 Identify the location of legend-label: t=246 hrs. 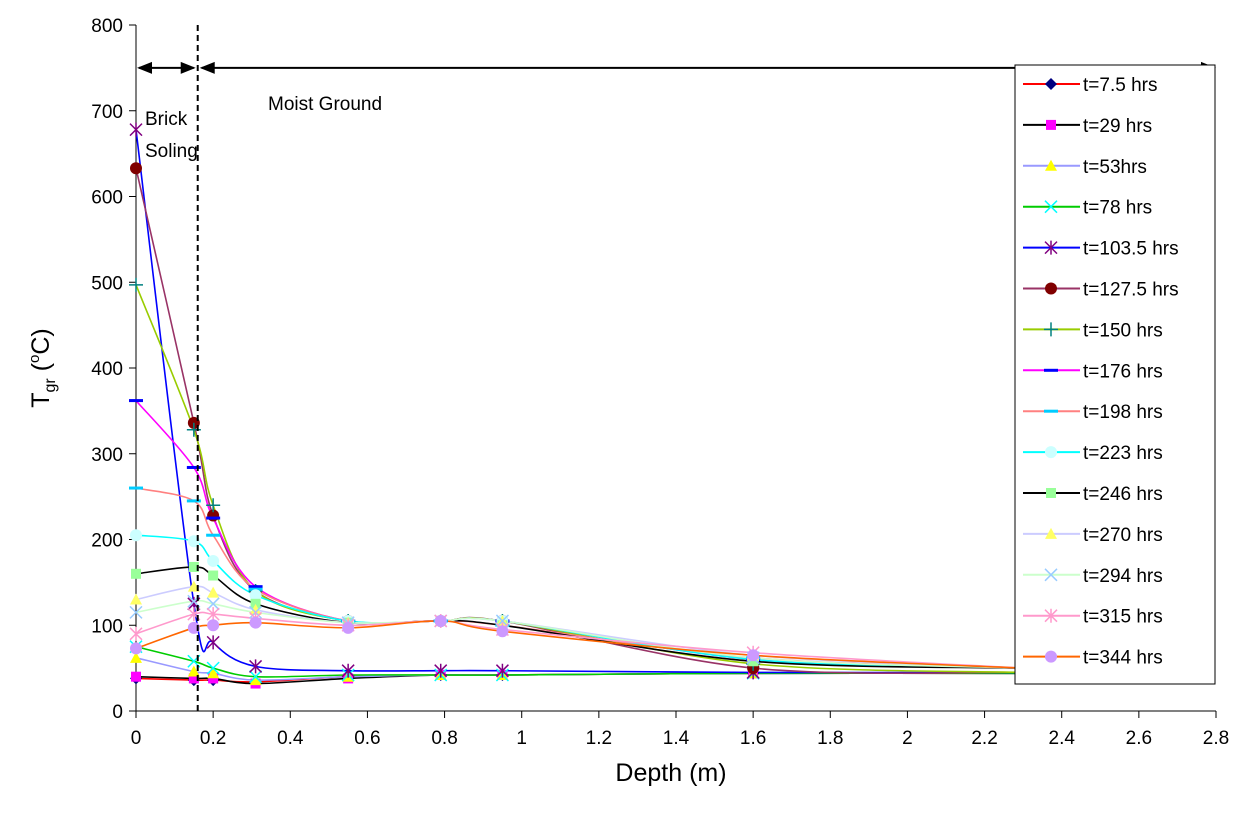
(1123, 494).